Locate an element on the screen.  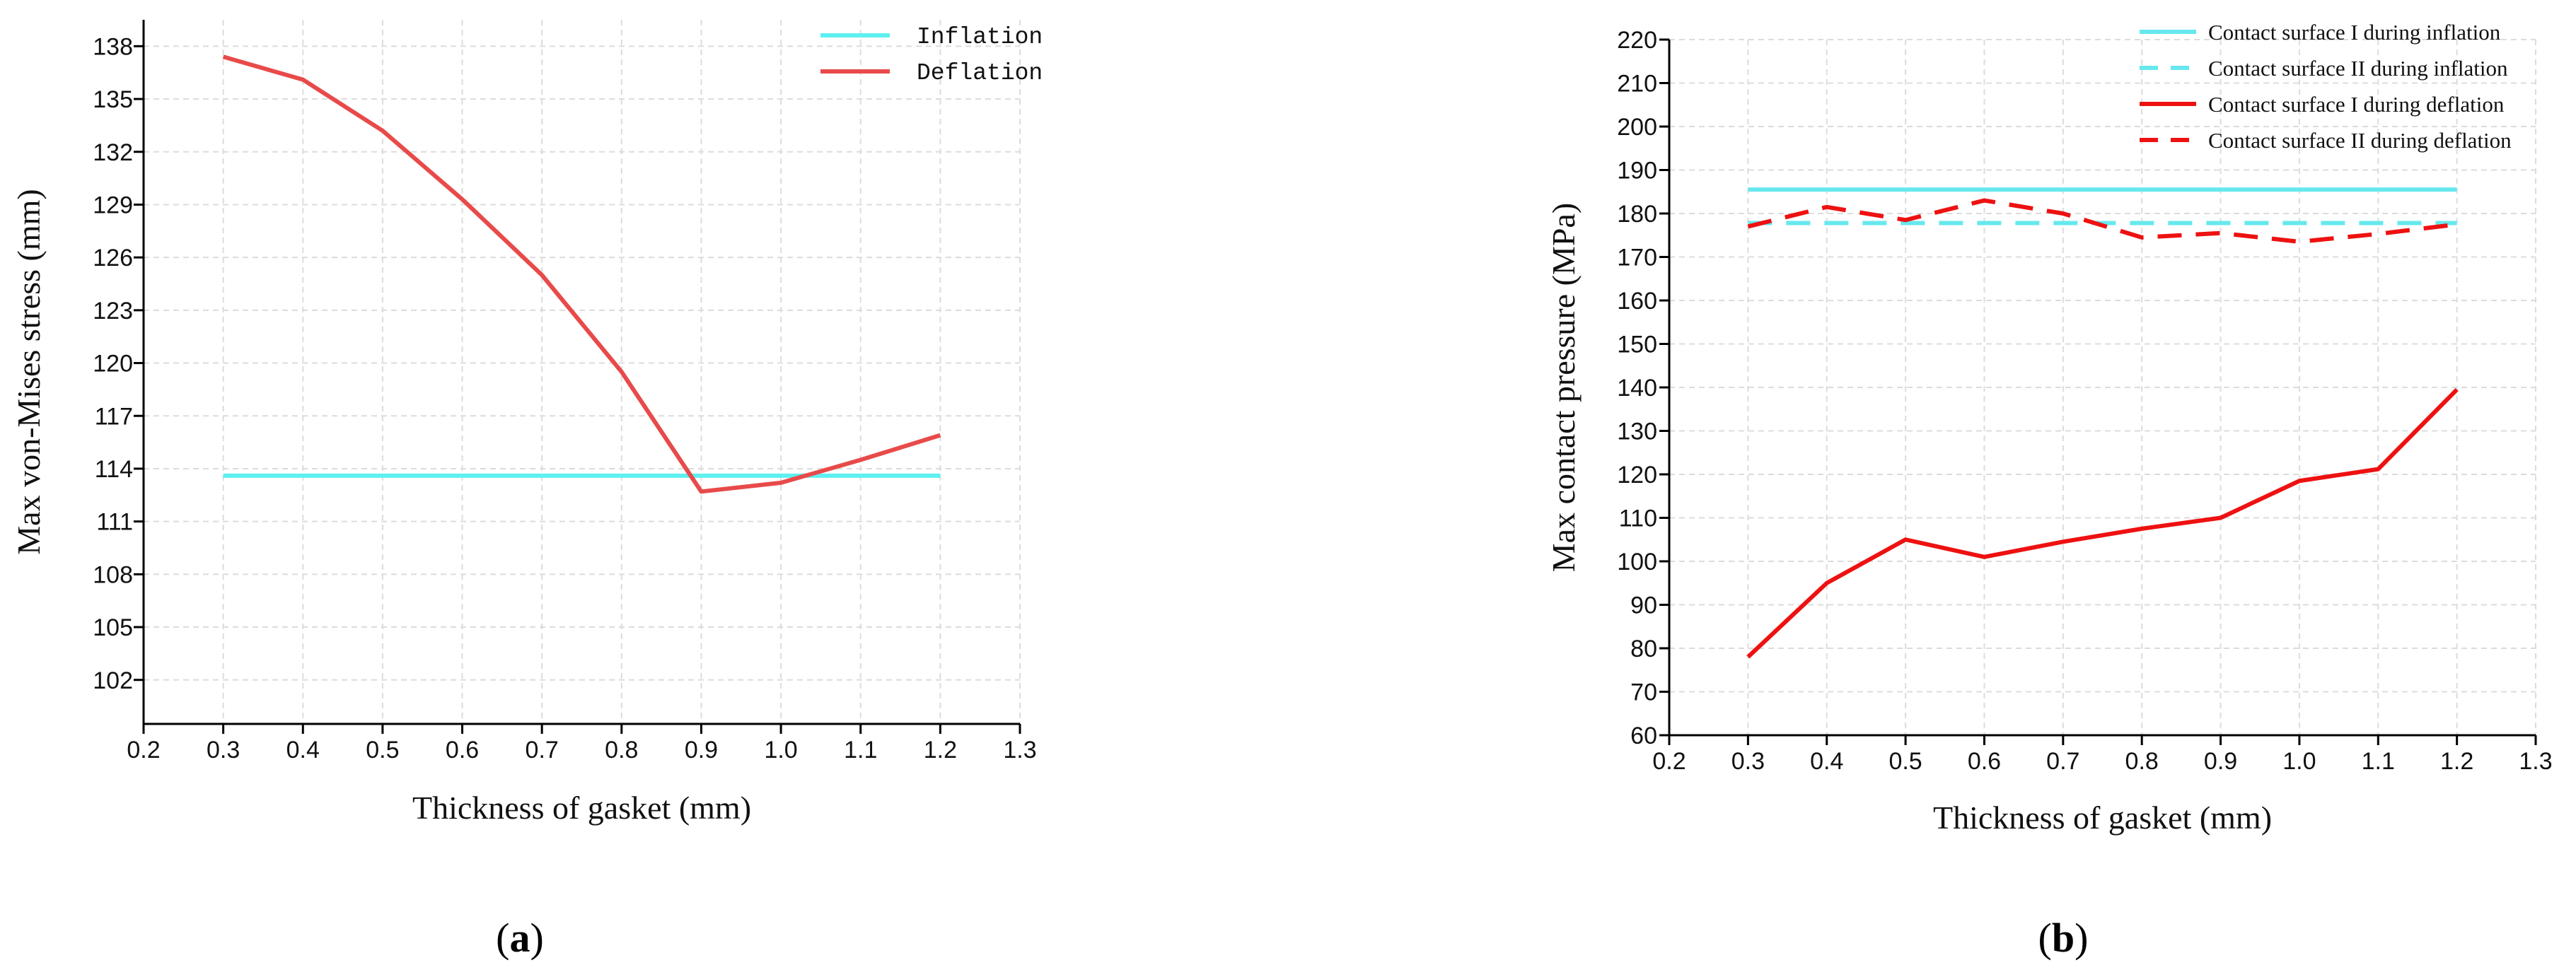
y-tick-label: 140 is located at coordinates (1637, 388).